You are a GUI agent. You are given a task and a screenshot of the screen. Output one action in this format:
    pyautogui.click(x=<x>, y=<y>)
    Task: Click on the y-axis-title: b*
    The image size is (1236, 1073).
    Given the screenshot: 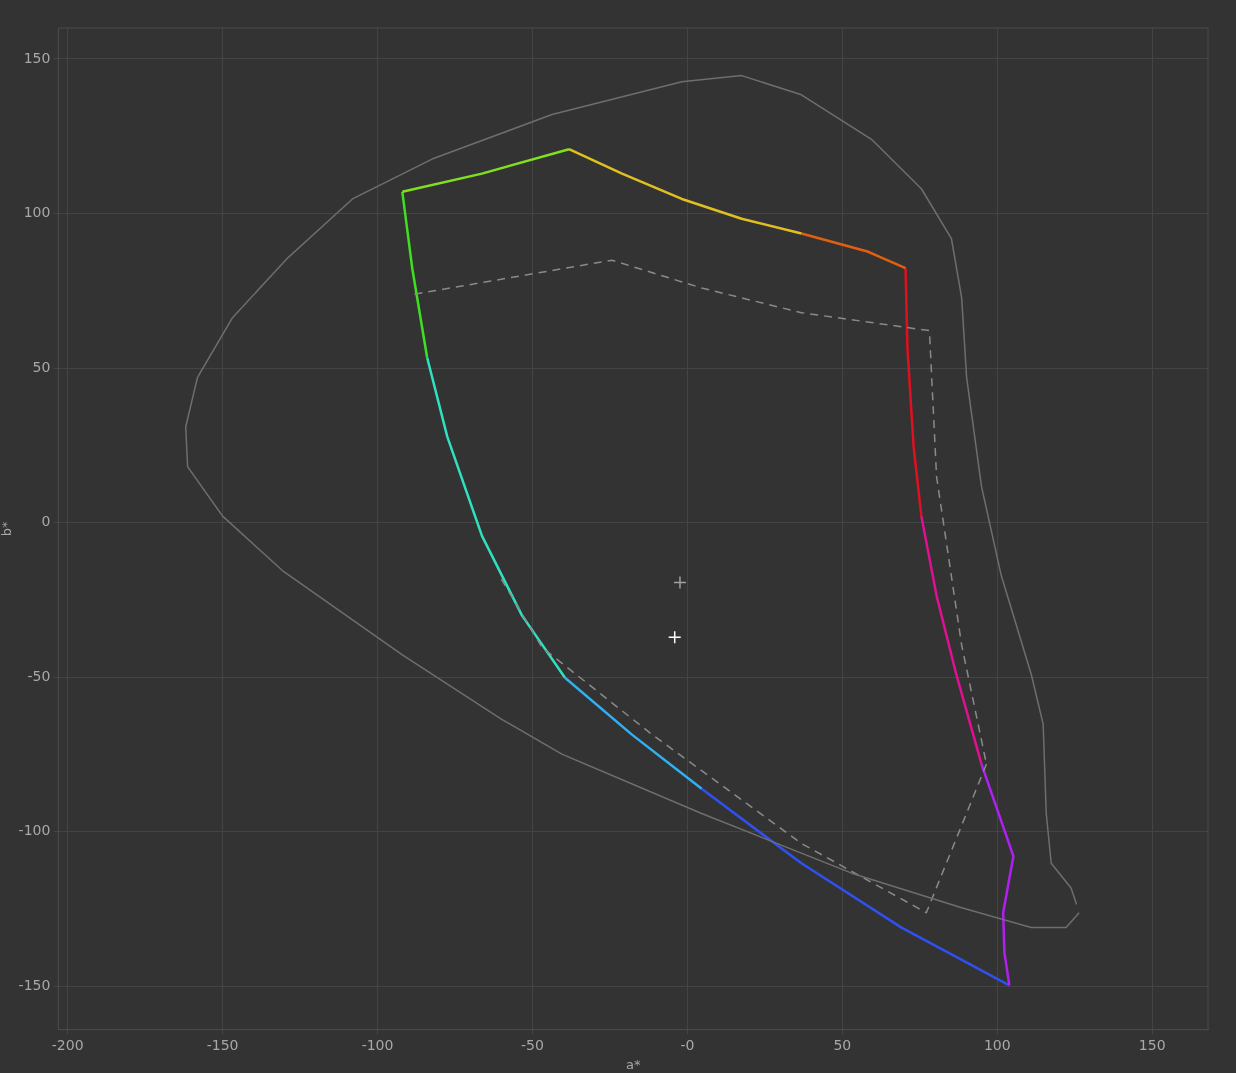 What is the action you would take?
    pyautogui.click(x=7, y=528)
    